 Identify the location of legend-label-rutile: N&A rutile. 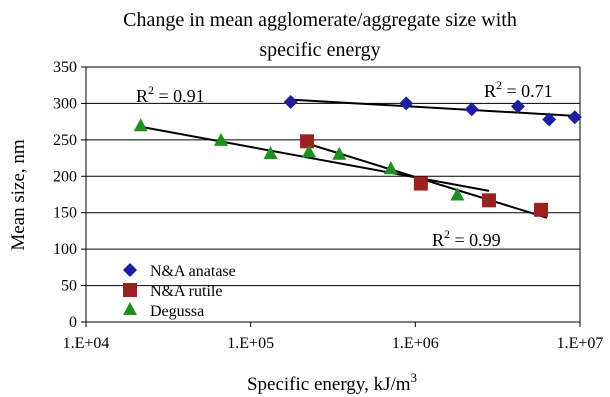
(186, 291).